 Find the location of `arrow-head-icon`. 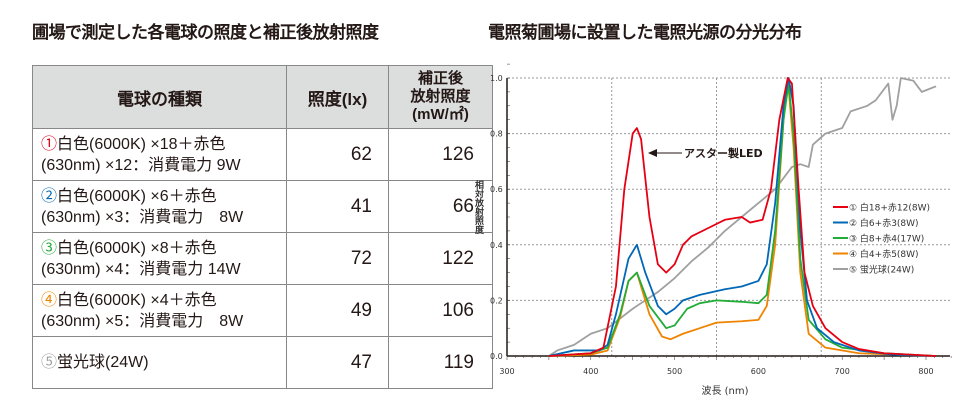

arrow-head-icon is located at coordinates (652, 153).